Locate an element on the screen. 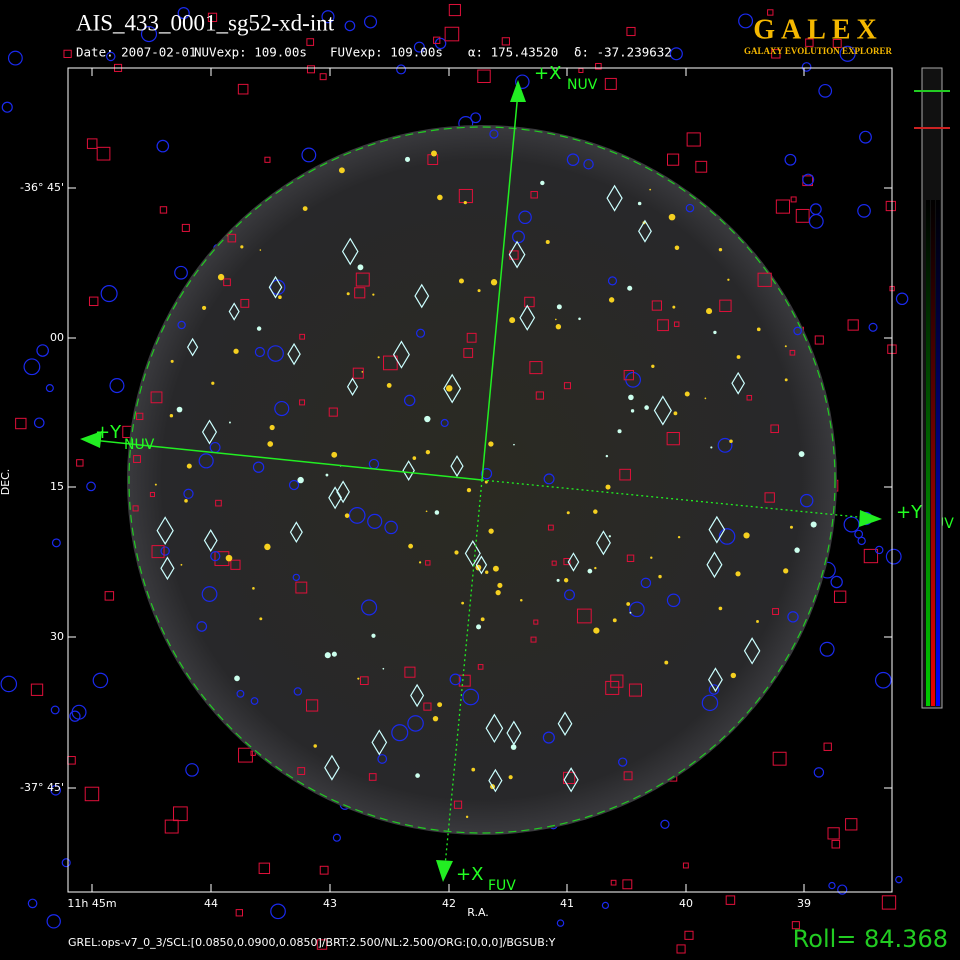 This screenshot has width=960, height=960. x-axis-title: R.A. is located at coordinates (478, 912).